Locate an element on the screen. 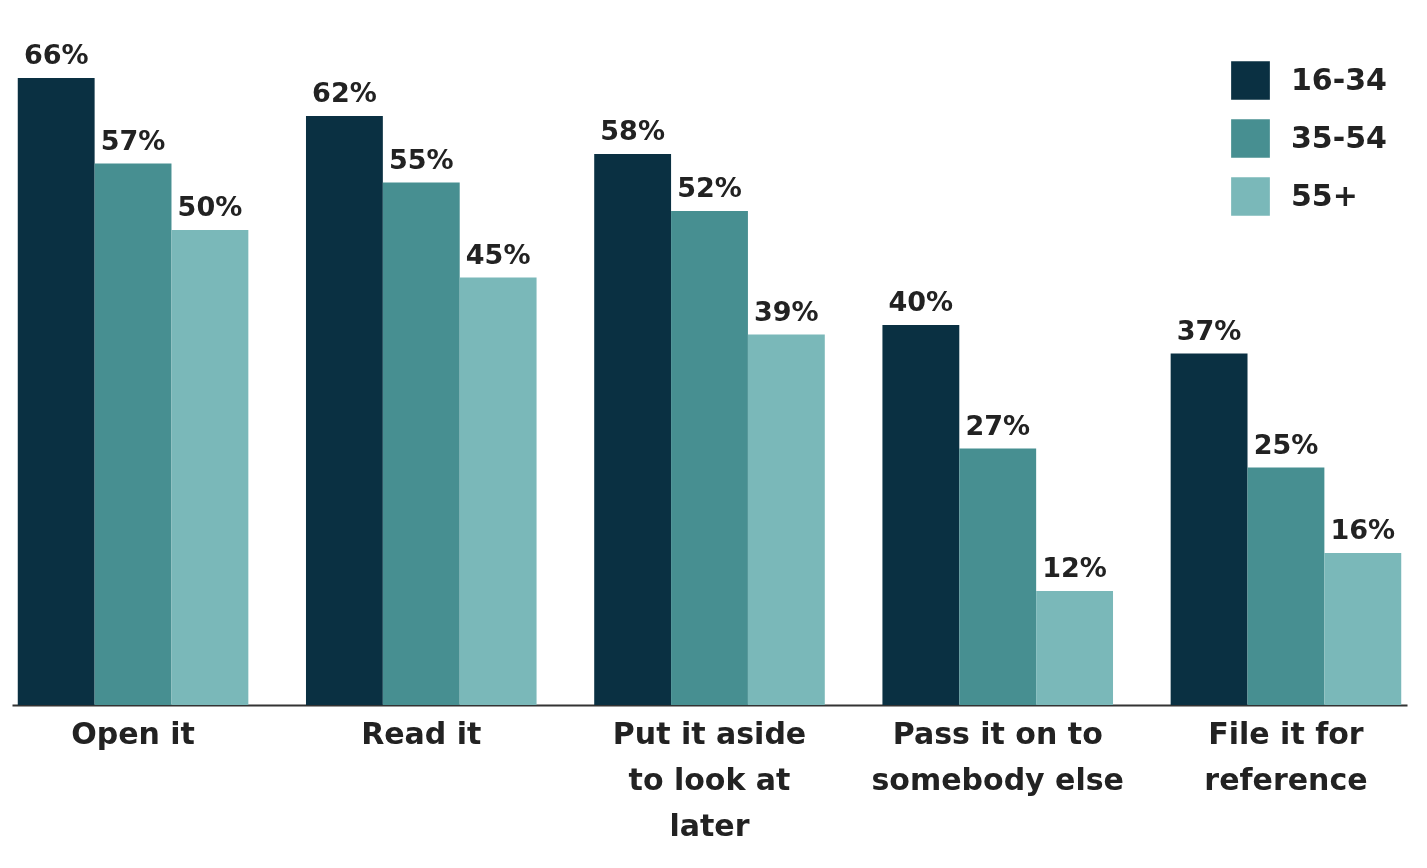 Image resolution: width=1427 pixels, height=868 pixels. x-tick-label: Pass it on to somebody else is located at coordinates (997, 756).